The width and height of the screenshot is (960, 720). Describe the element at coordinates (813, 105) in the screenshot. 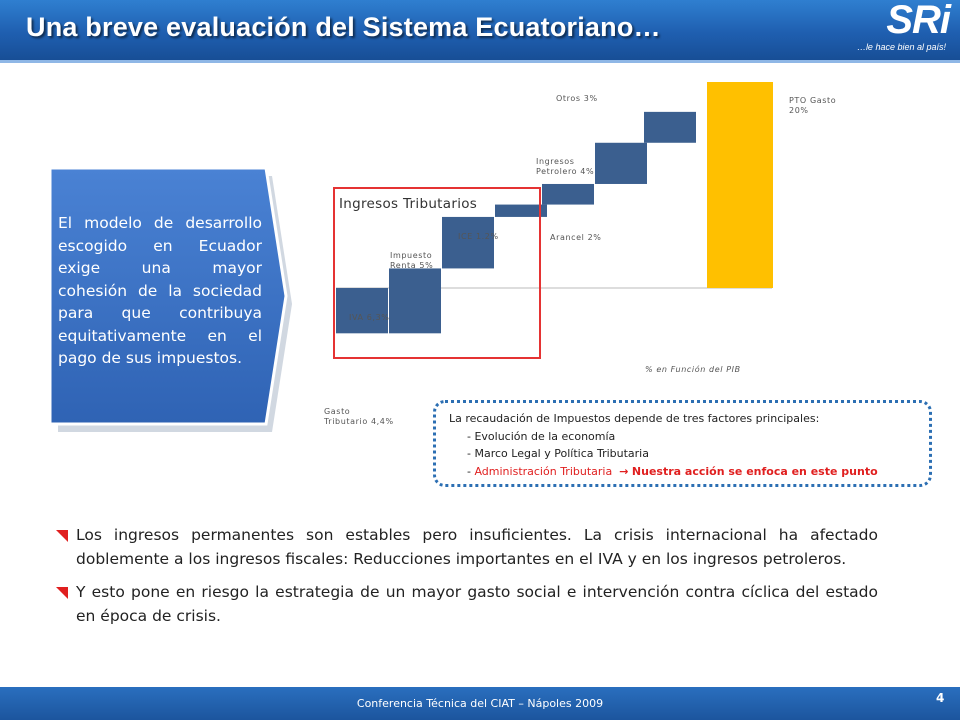

I see `total-bar-label: PTO Gasto 20%` at that location.